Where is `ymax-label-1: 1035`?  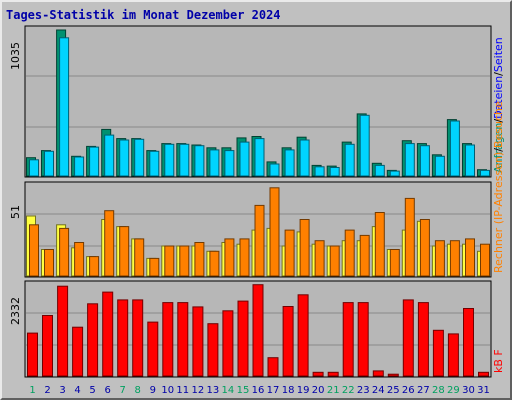 ymax-label-1: 1035 is located at coordinates (15, 56).